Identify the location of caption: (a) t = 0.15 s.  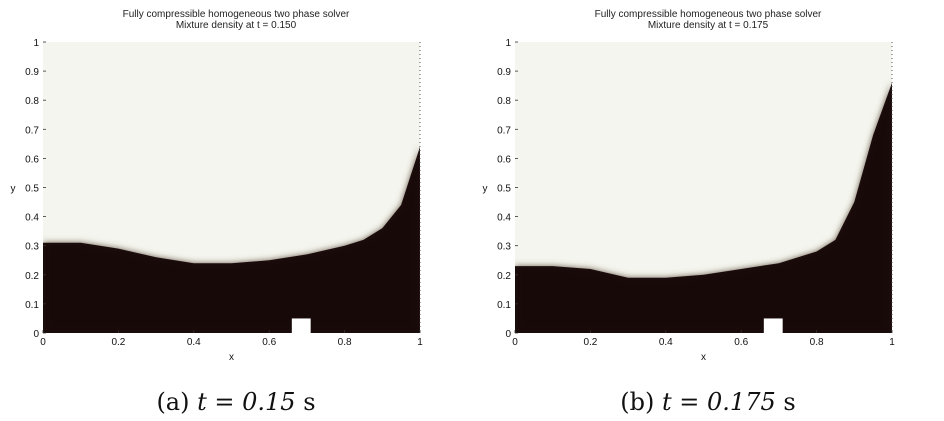
(236, 402).